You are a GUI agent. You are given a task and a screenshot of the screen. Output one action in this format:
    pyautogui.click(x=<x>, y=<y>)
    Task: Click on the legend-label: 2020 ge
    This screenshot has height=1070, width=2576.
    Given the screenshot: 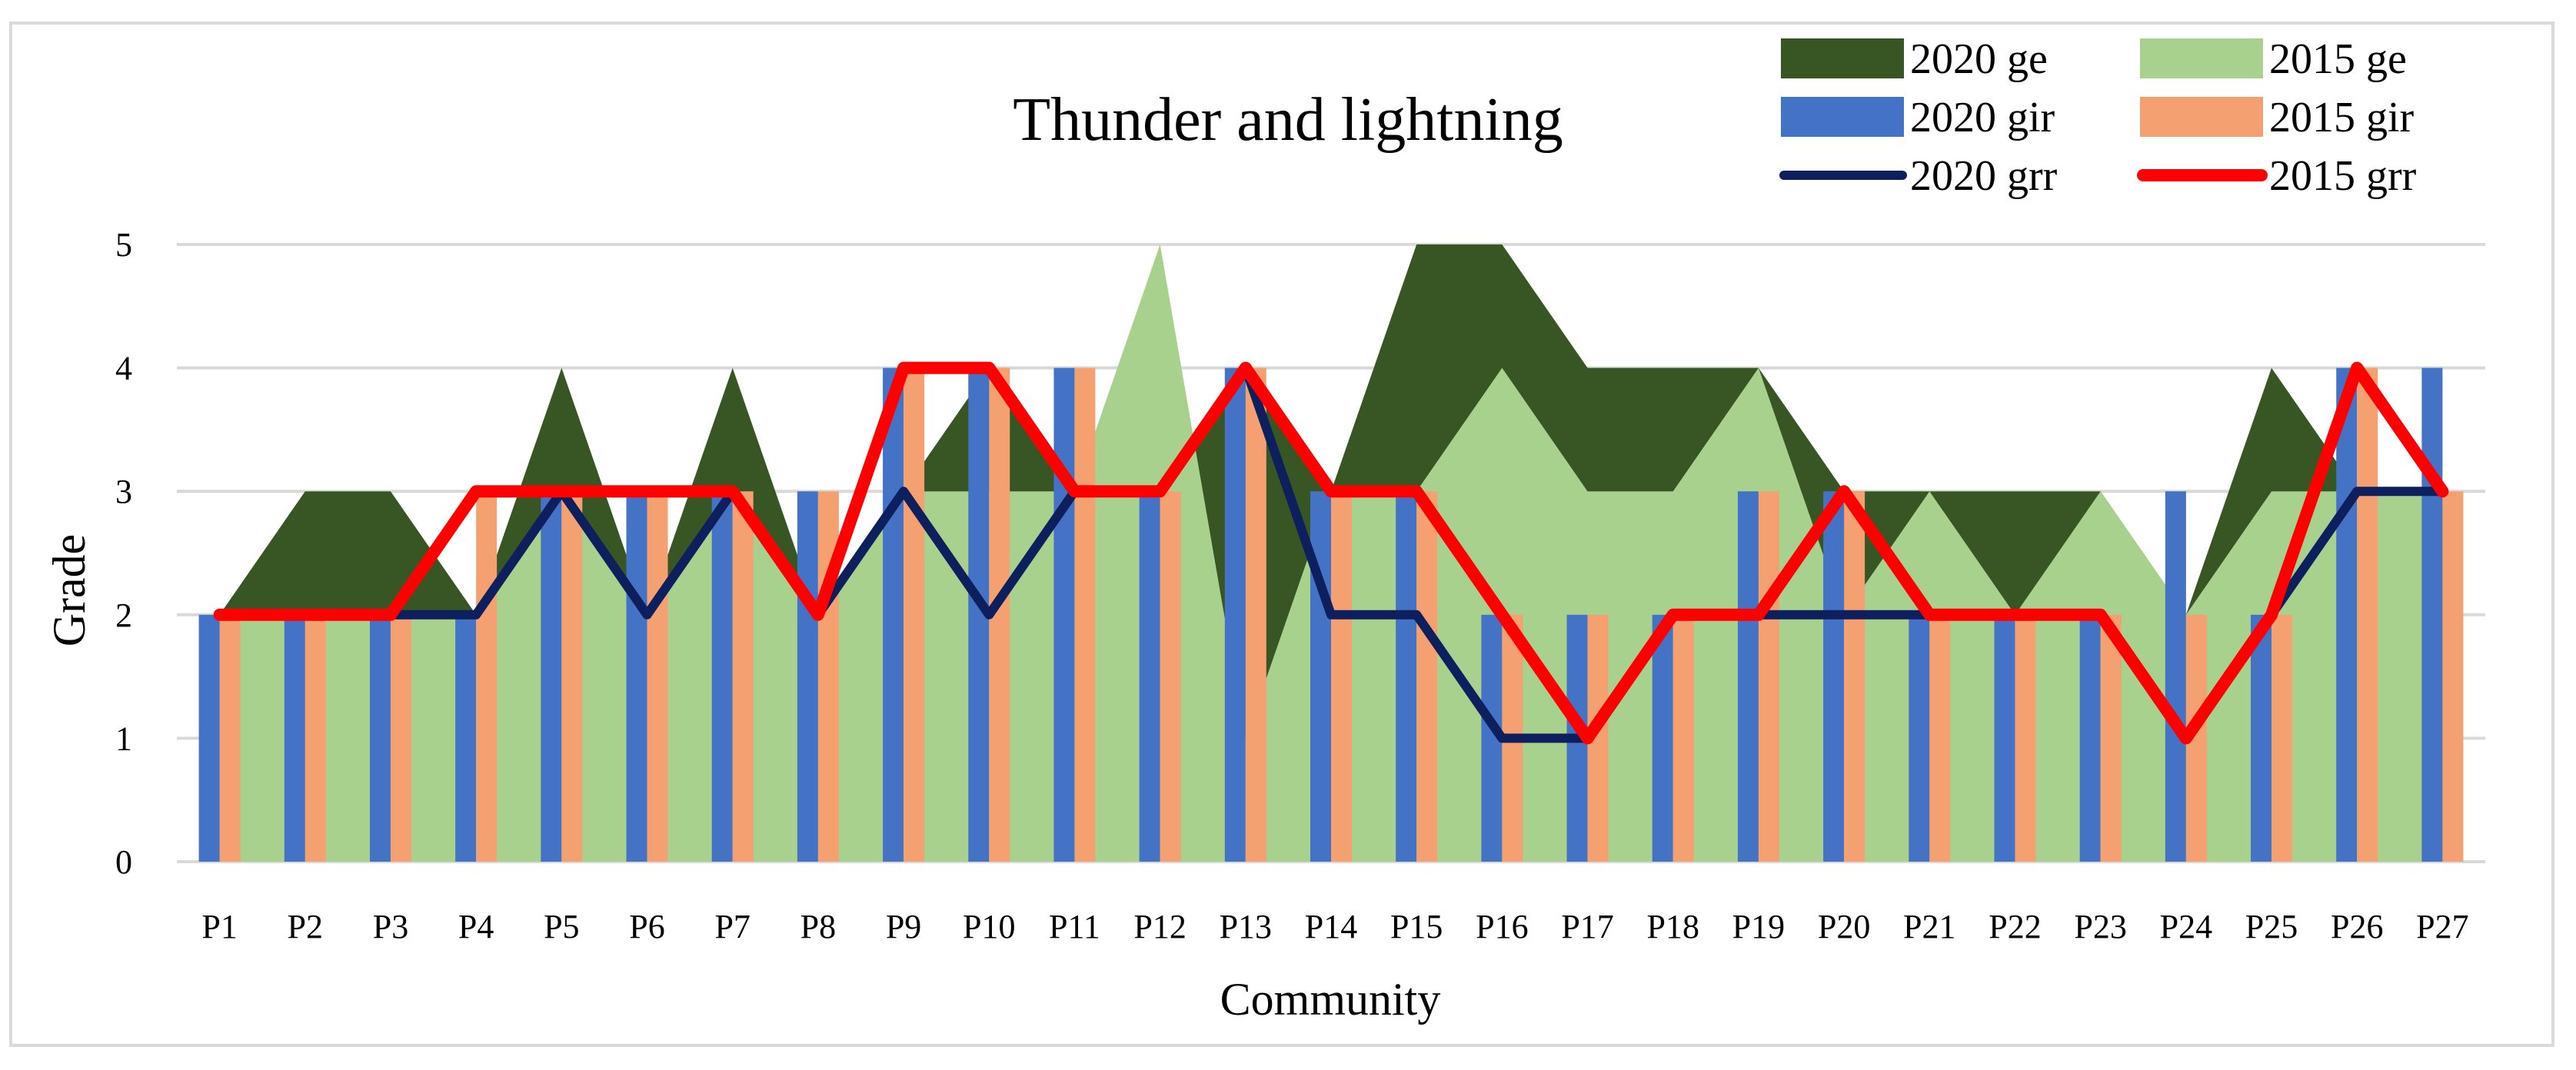 What is the action you would take?
    pyautogui.click(x=1979, y=59)
    